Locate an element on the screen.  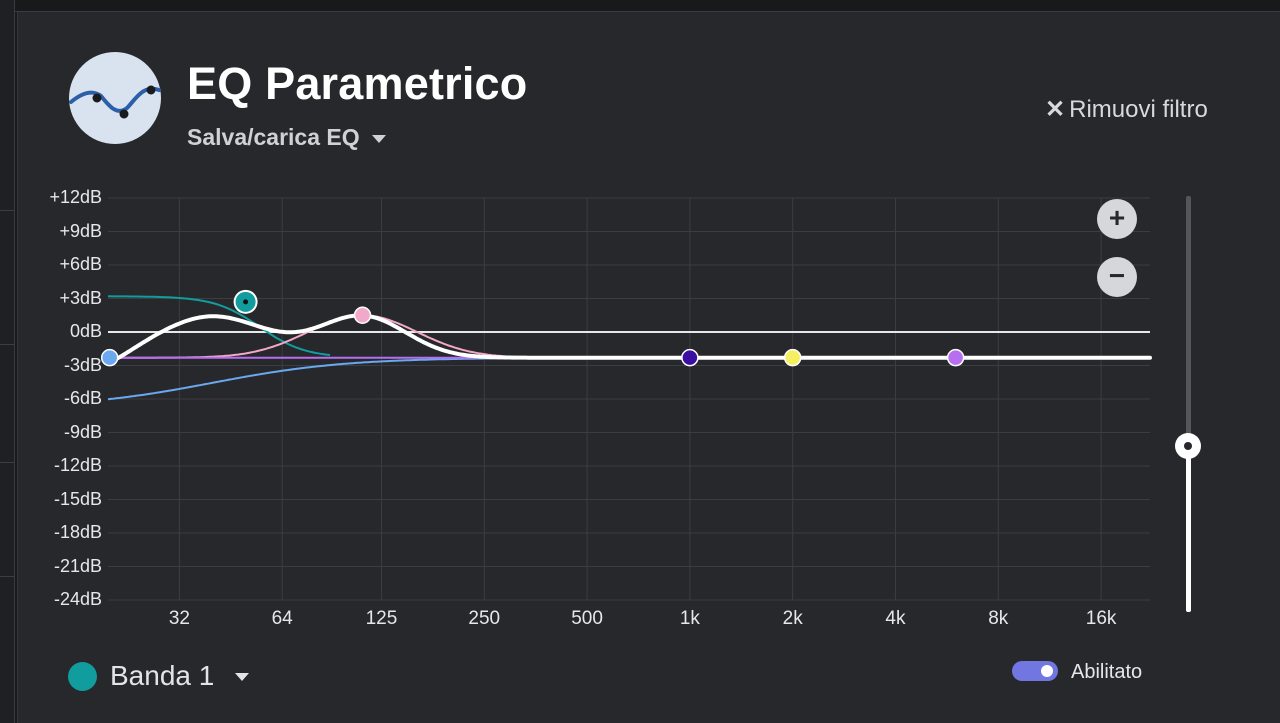
eq-curve-icon is located at coordinates (115, 98).